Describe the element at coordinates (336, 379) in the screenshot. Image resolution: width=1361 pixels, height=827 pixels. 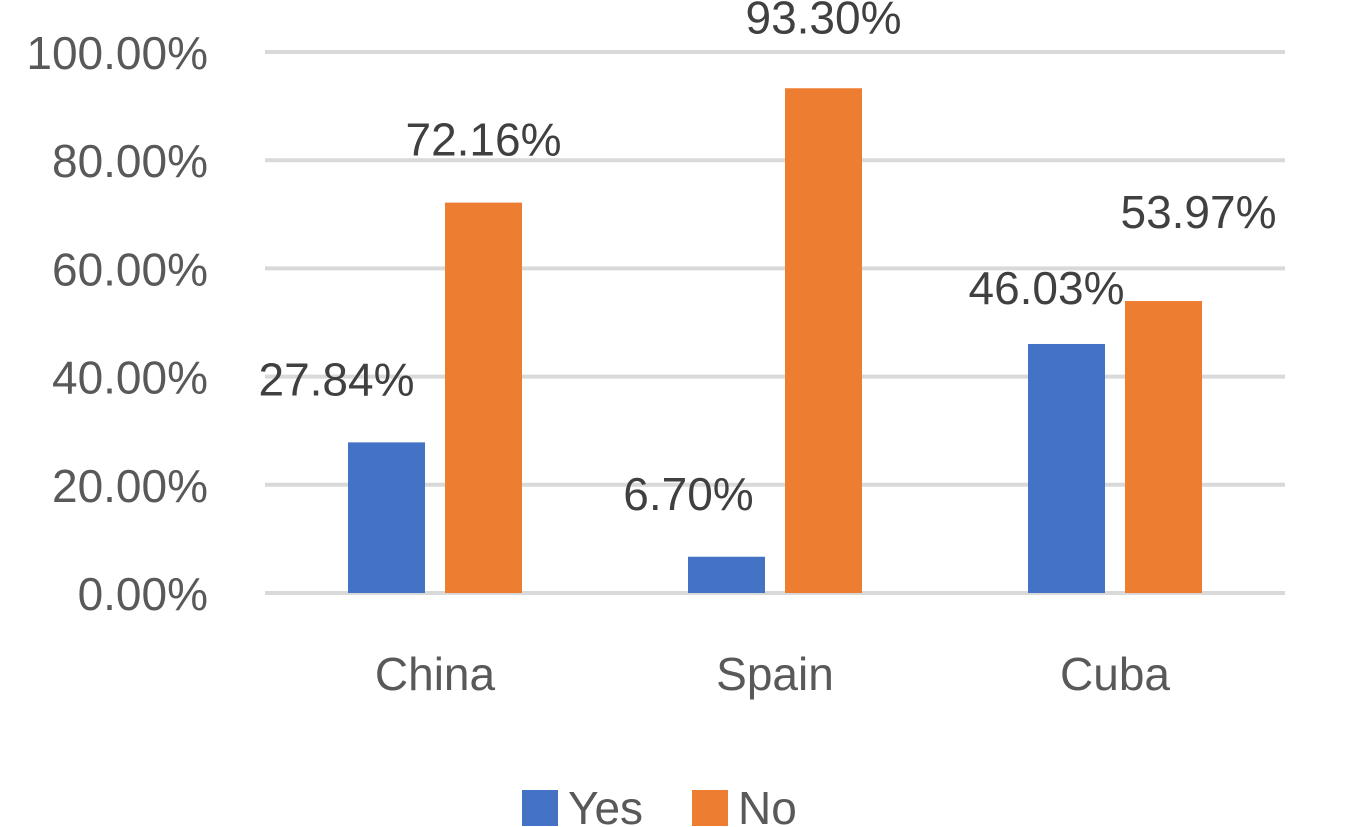
I see `data-label-yes-china: 27.84%` at that location.